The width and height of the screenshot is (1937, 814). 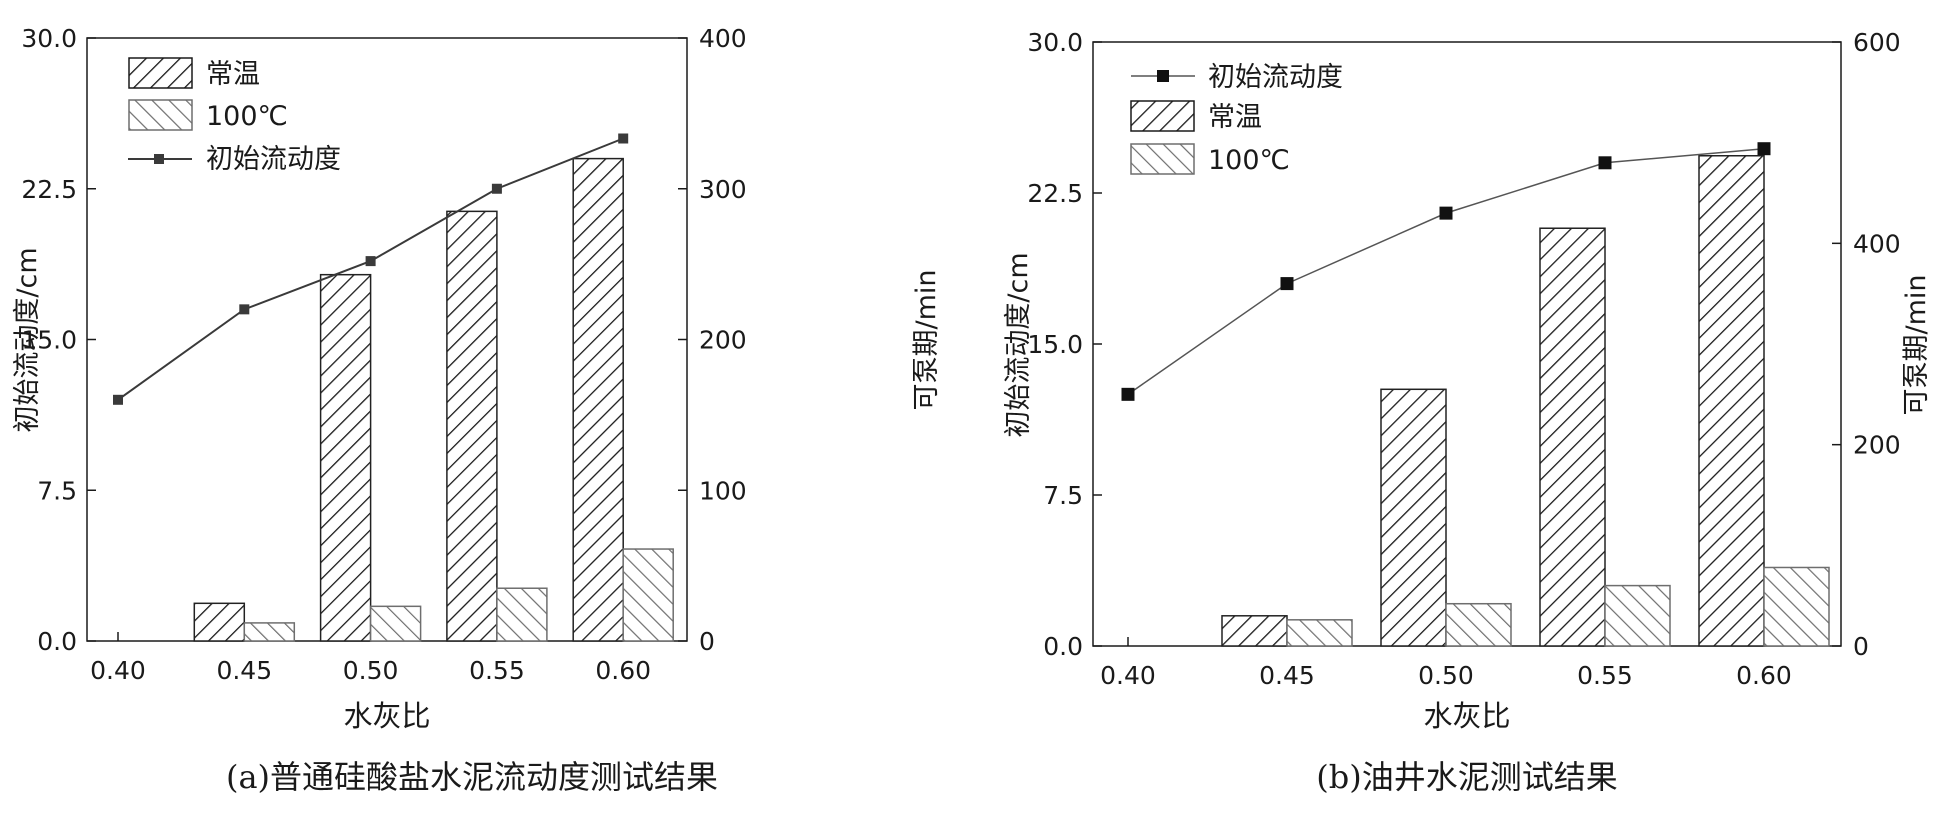 What do you see at coordinates (723, 189) in the screenshot?
I see `y-tick-label-right: 300` at bounding box center [723, 189].